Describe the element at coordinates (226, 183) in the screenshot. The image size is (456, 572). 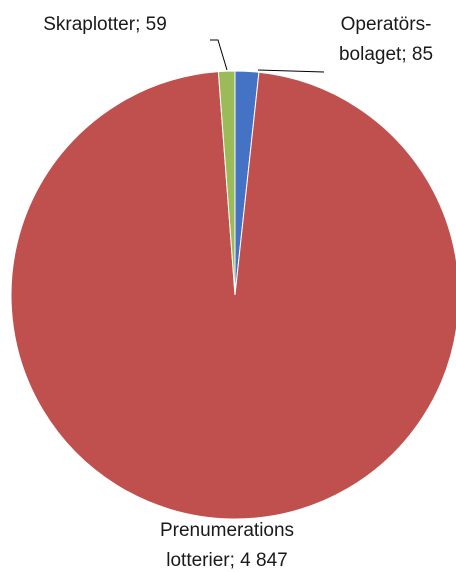
I see `pie-slice-skraplotter` at that location.